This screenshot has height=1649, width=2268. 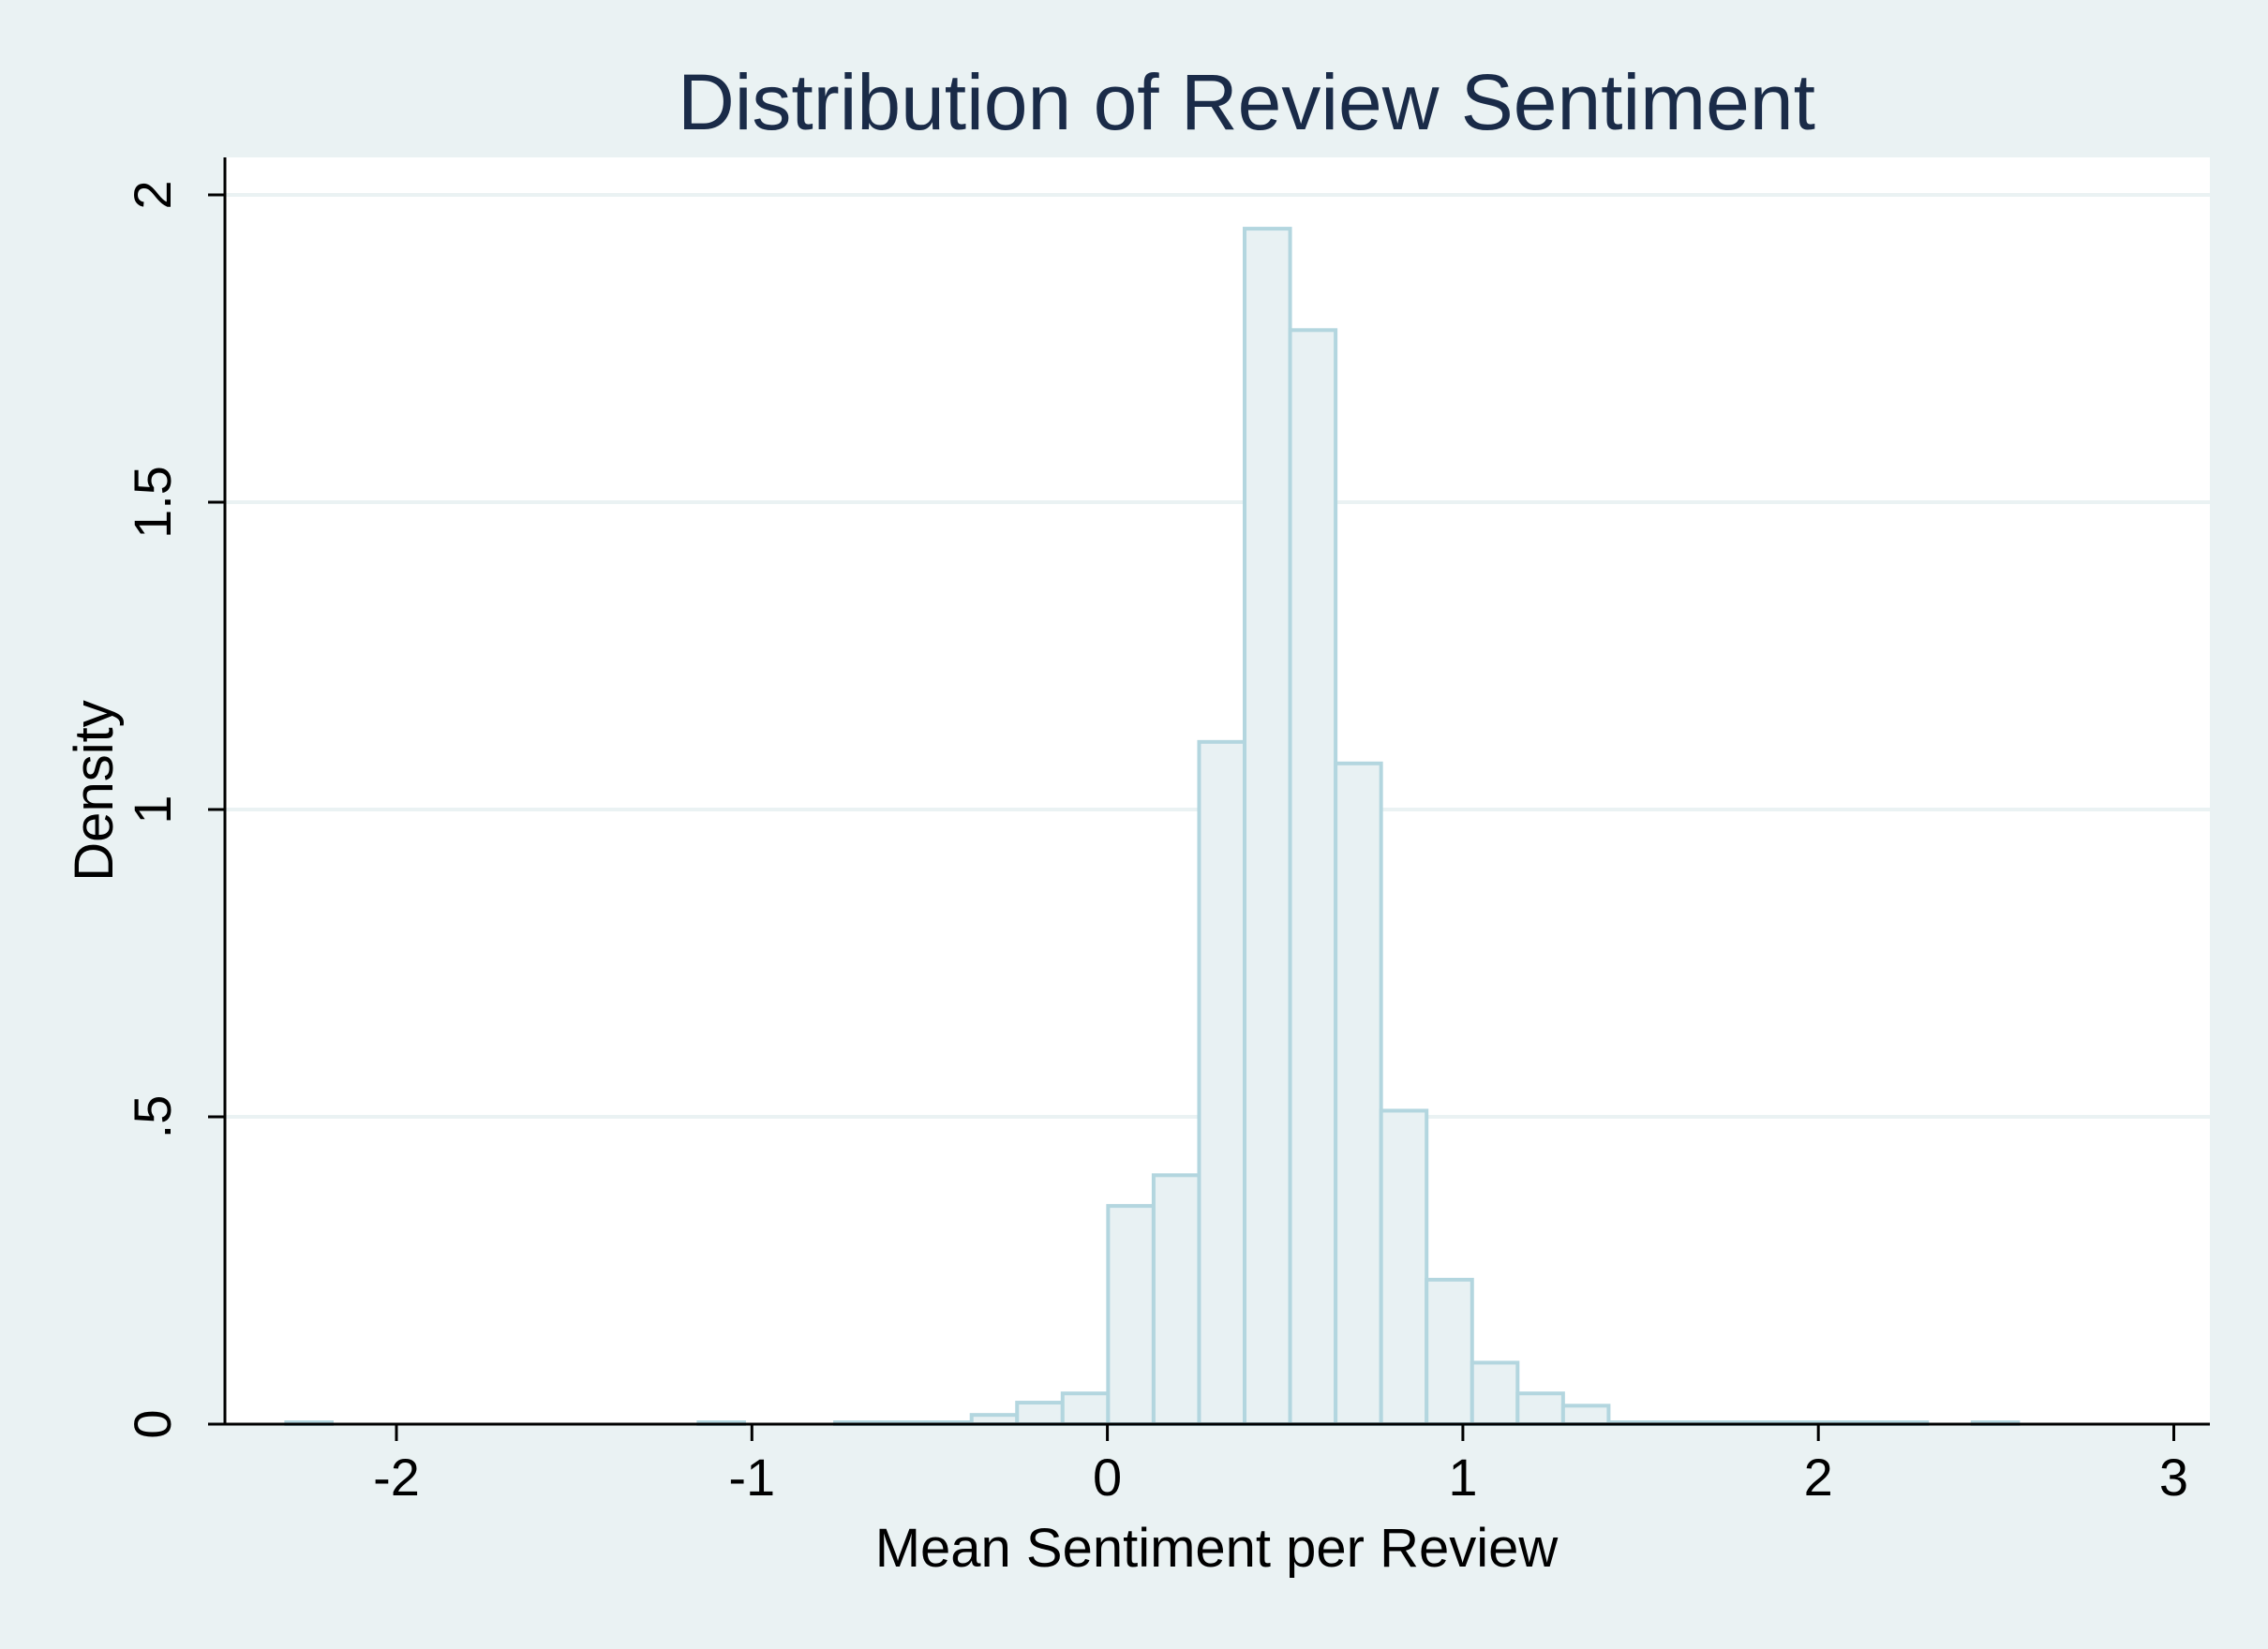 What do you see at coordinates (1217, 1548) in the screenshot?
I see `x-axis-label: Mean Sentiment per Review` at bounding box center [1217, 1548].